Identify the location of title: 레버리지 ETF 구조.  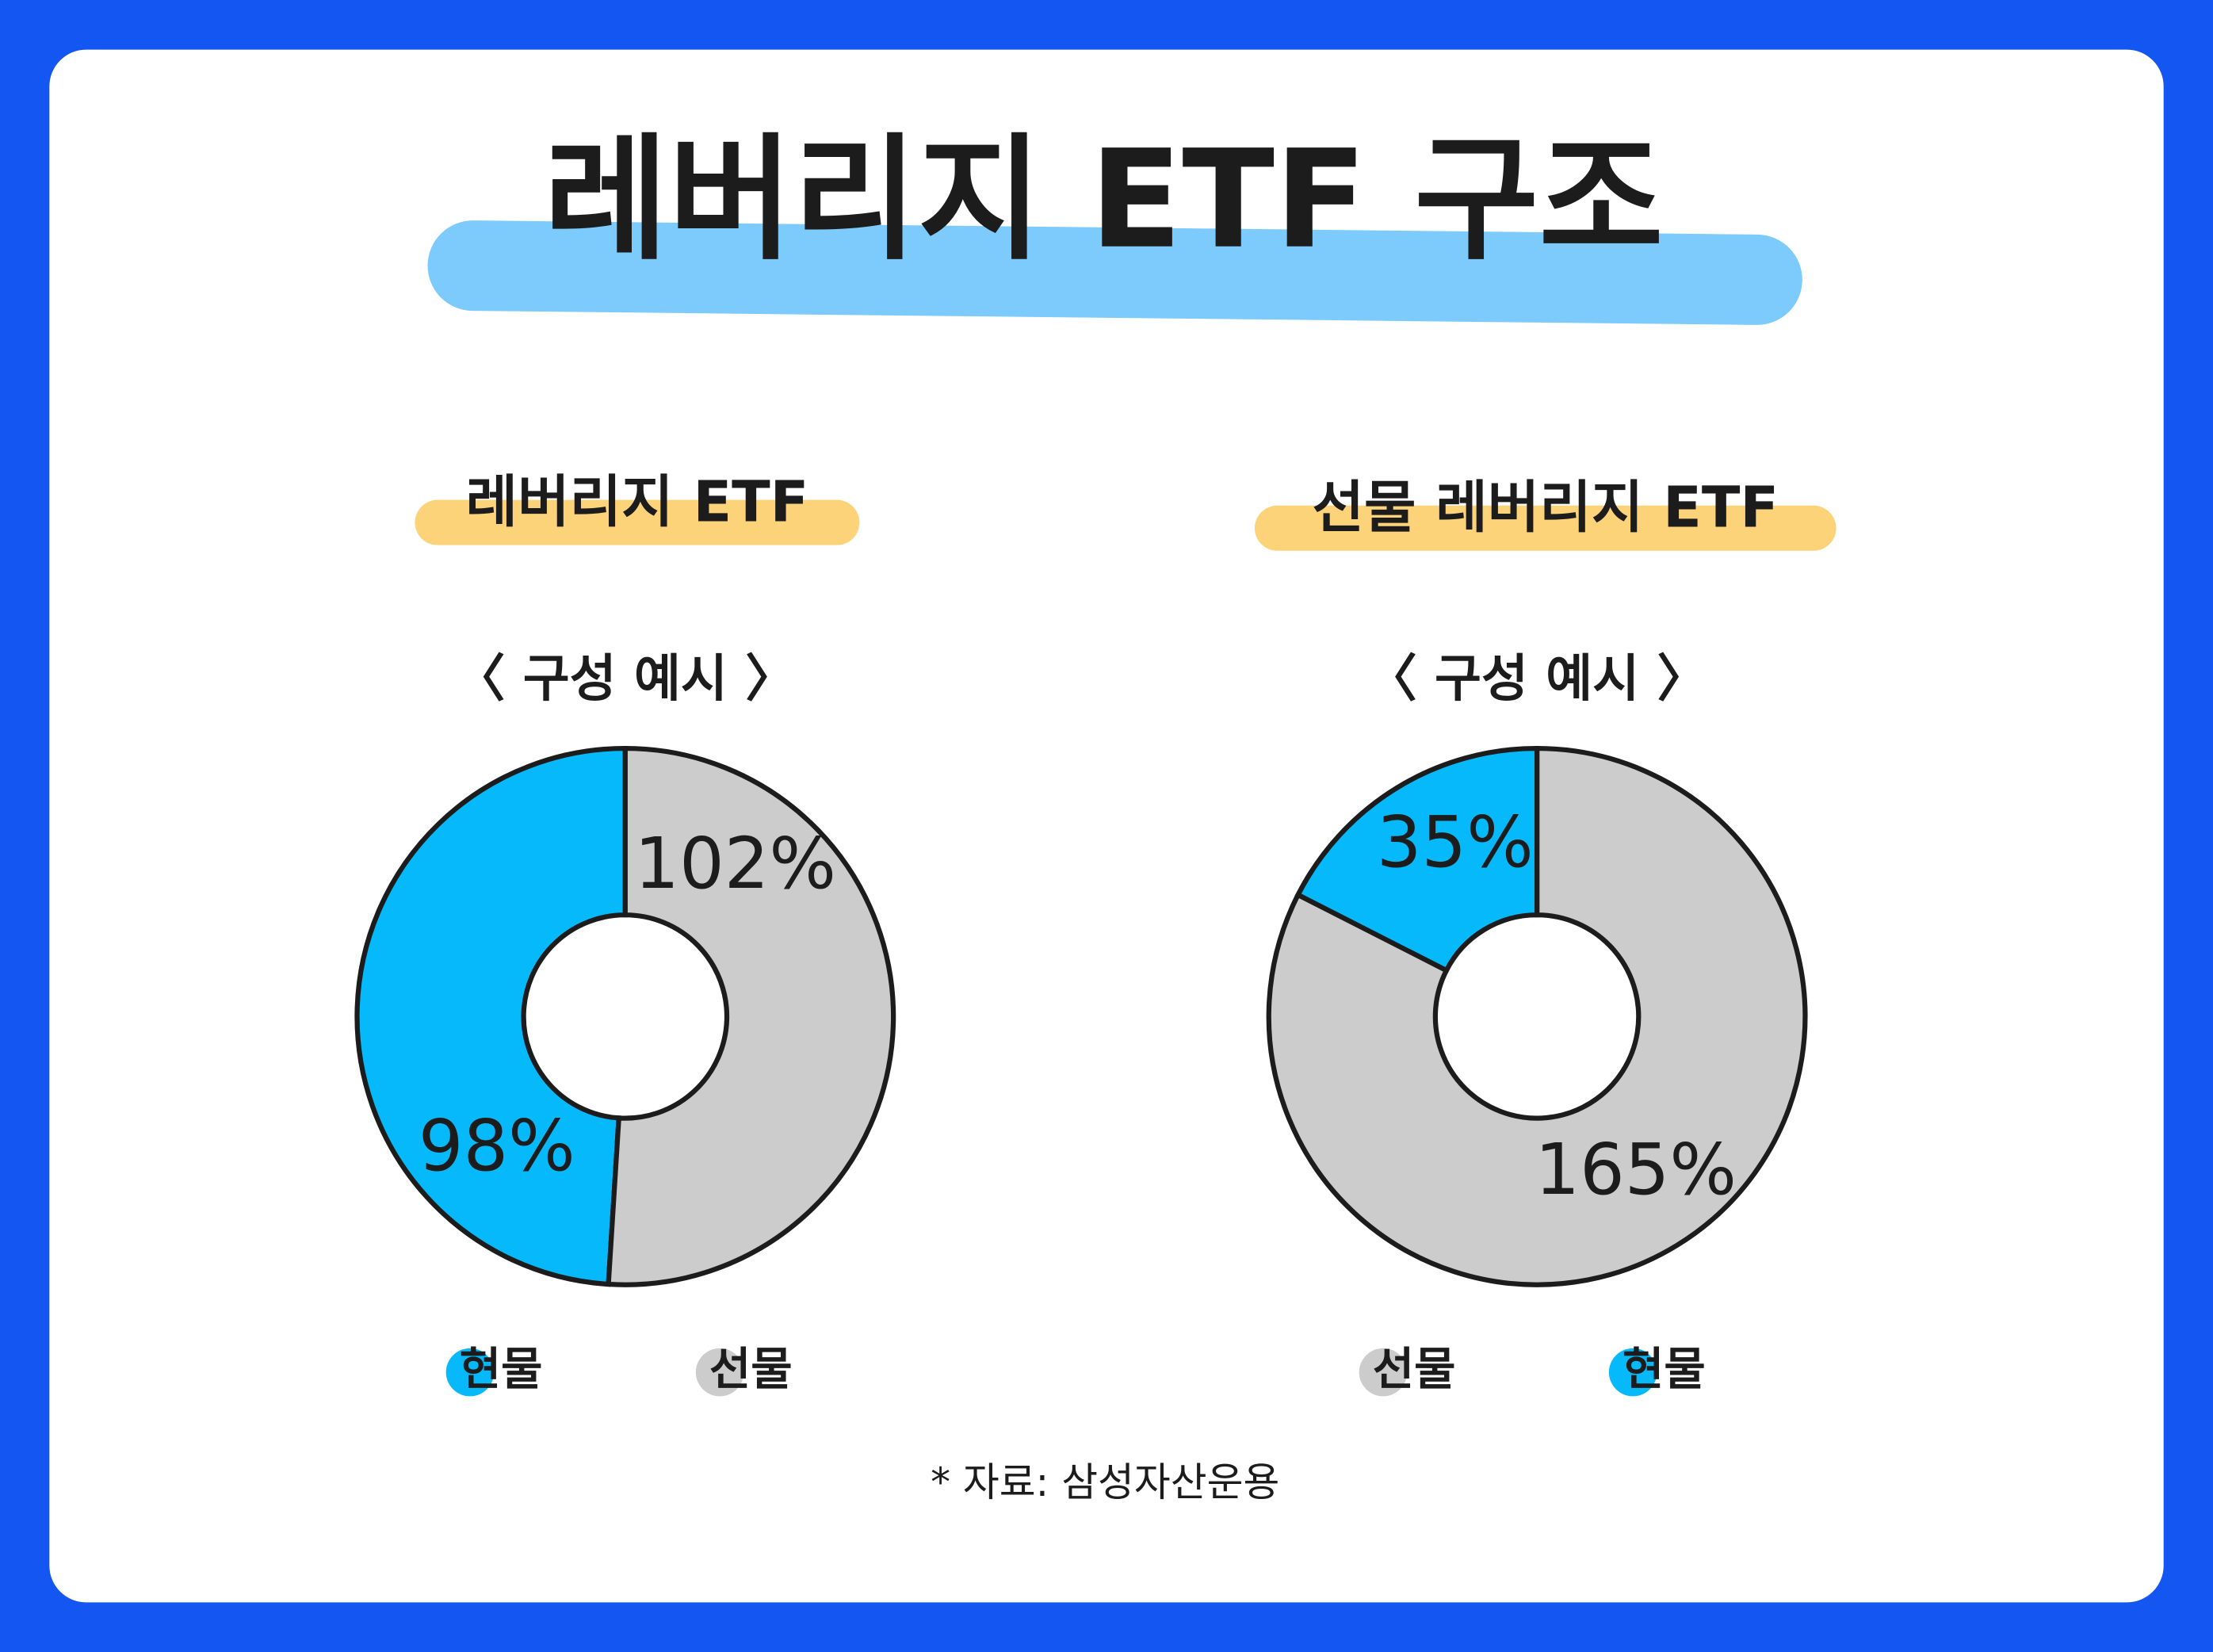
(1104, 200).